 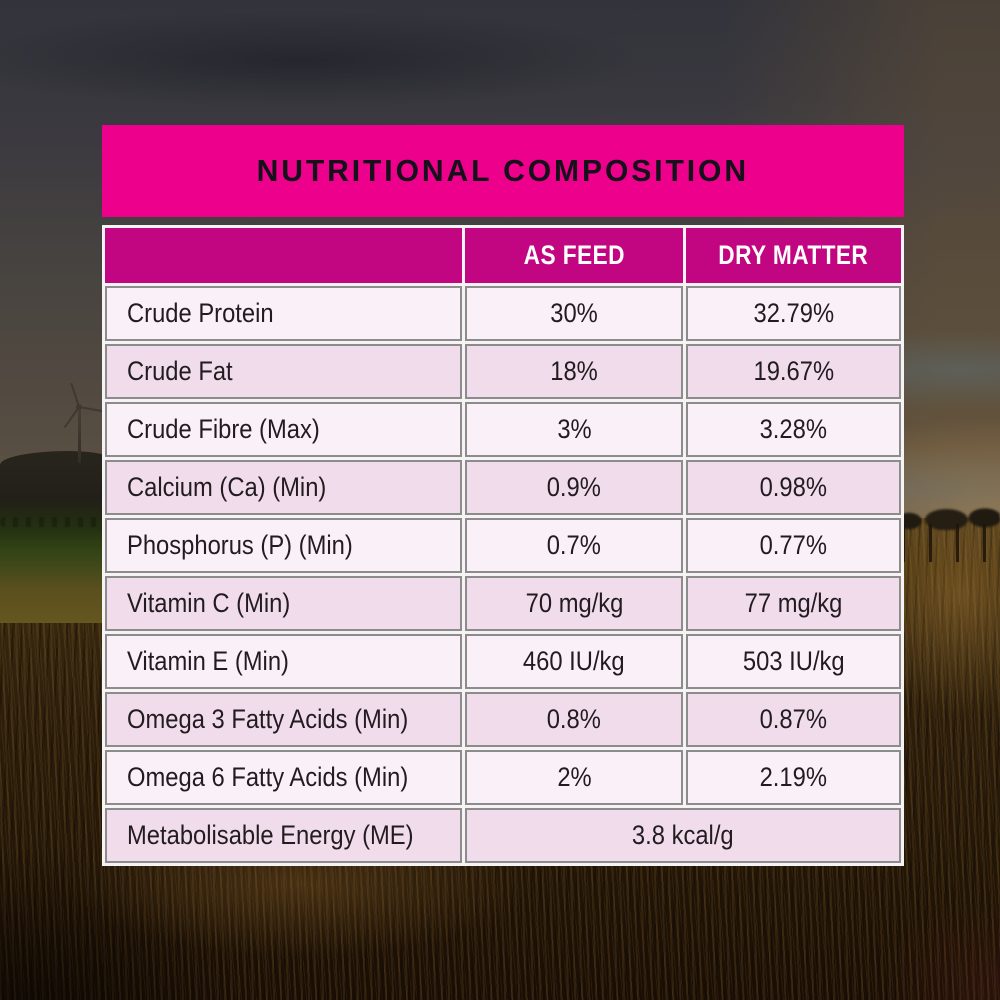 I want to click on table-header-row: AS FEED DRY MATTER, so click(x=503, y=255).